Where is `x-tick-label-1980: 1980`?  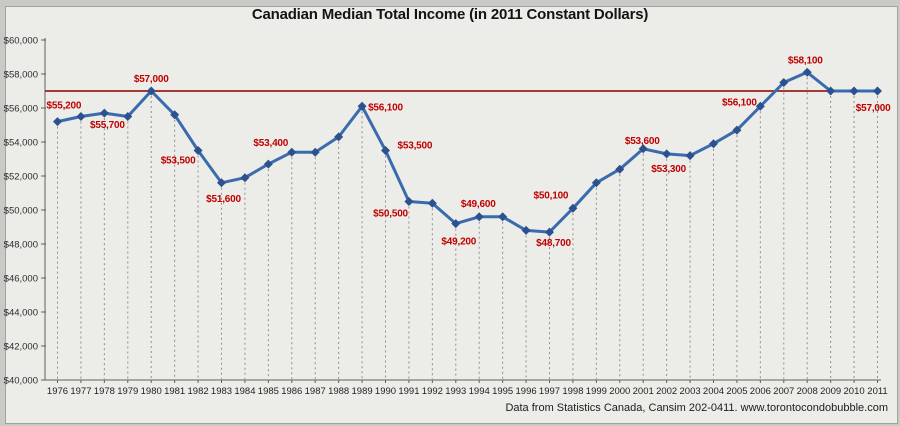 x-tick-label-1980: 1980 is located at coordinates (151, 391).